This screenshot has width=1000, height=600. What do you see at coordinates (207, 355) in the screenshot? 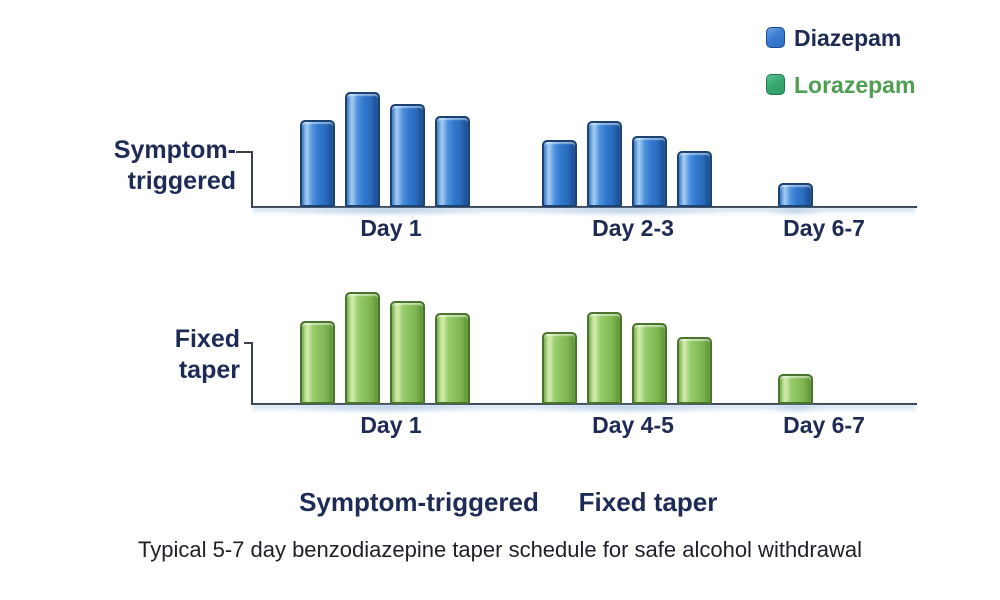
I see `row-label-fixed-taper: Fixed taper` at bounding box center [207, 355].